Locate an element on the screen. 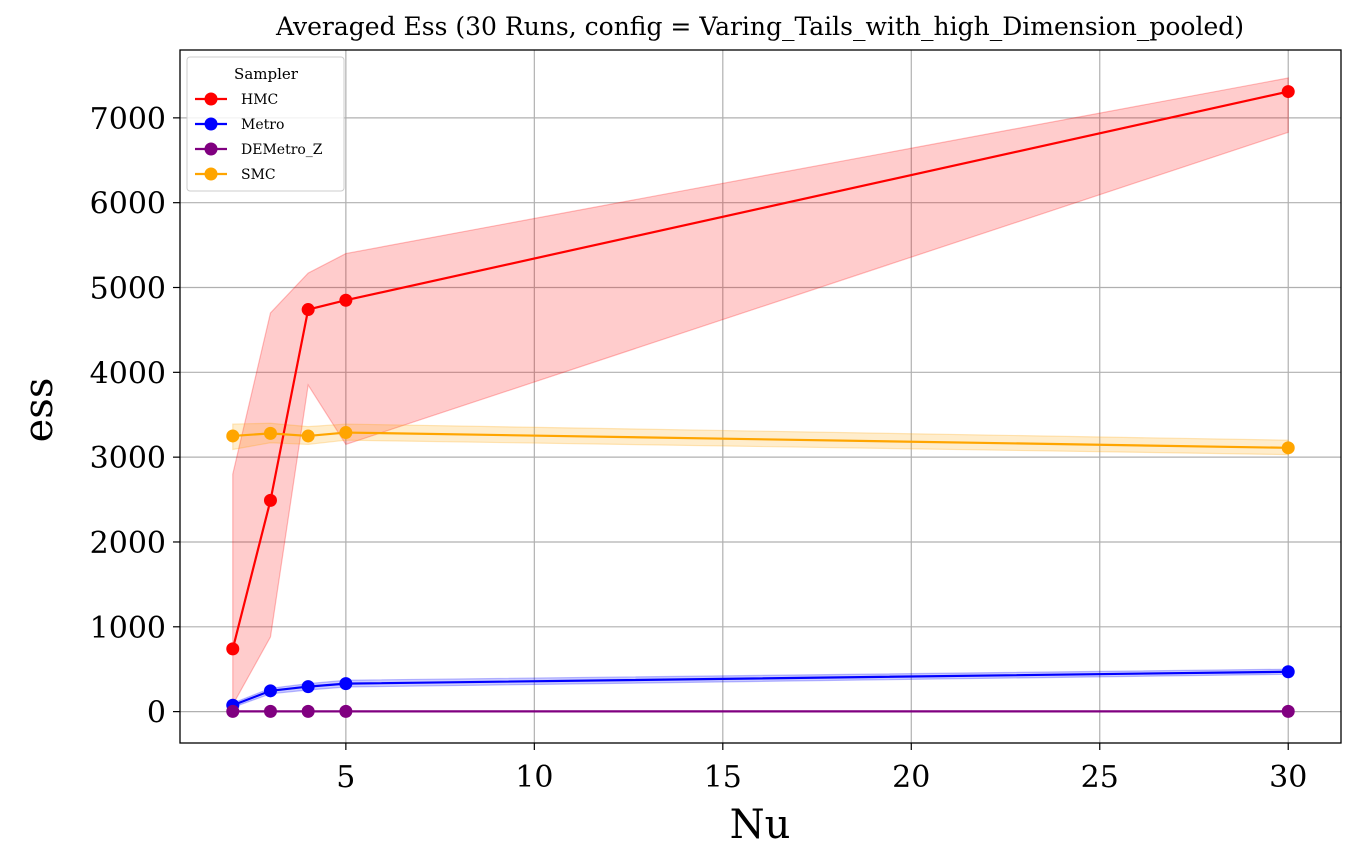  y-axis-label: ess is located at coordinates (39, 410).